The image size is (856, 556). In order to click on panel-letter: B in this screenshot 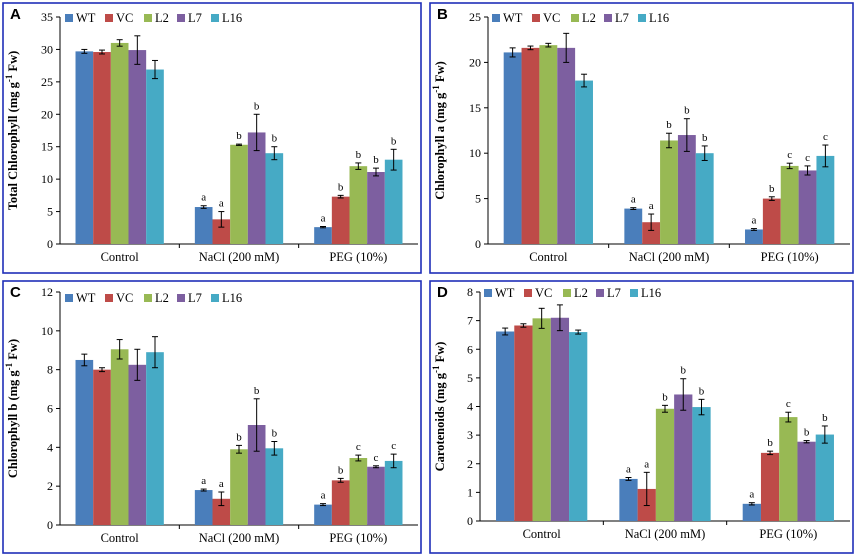, I will do `click(442, 14)`.